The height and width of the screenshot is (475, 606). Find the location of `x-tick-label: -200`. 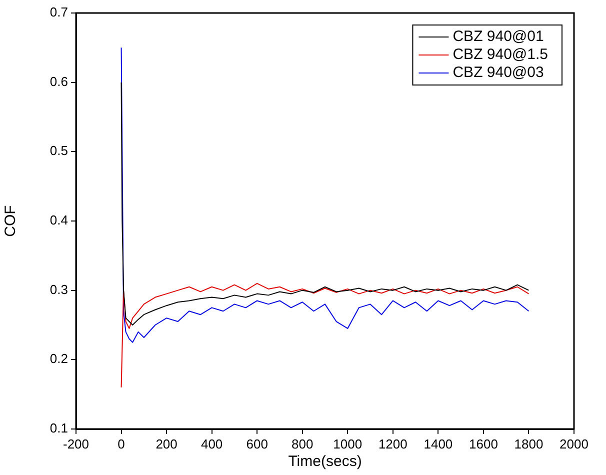

x-tick-label: -200 is located at coordinates (76, 444).